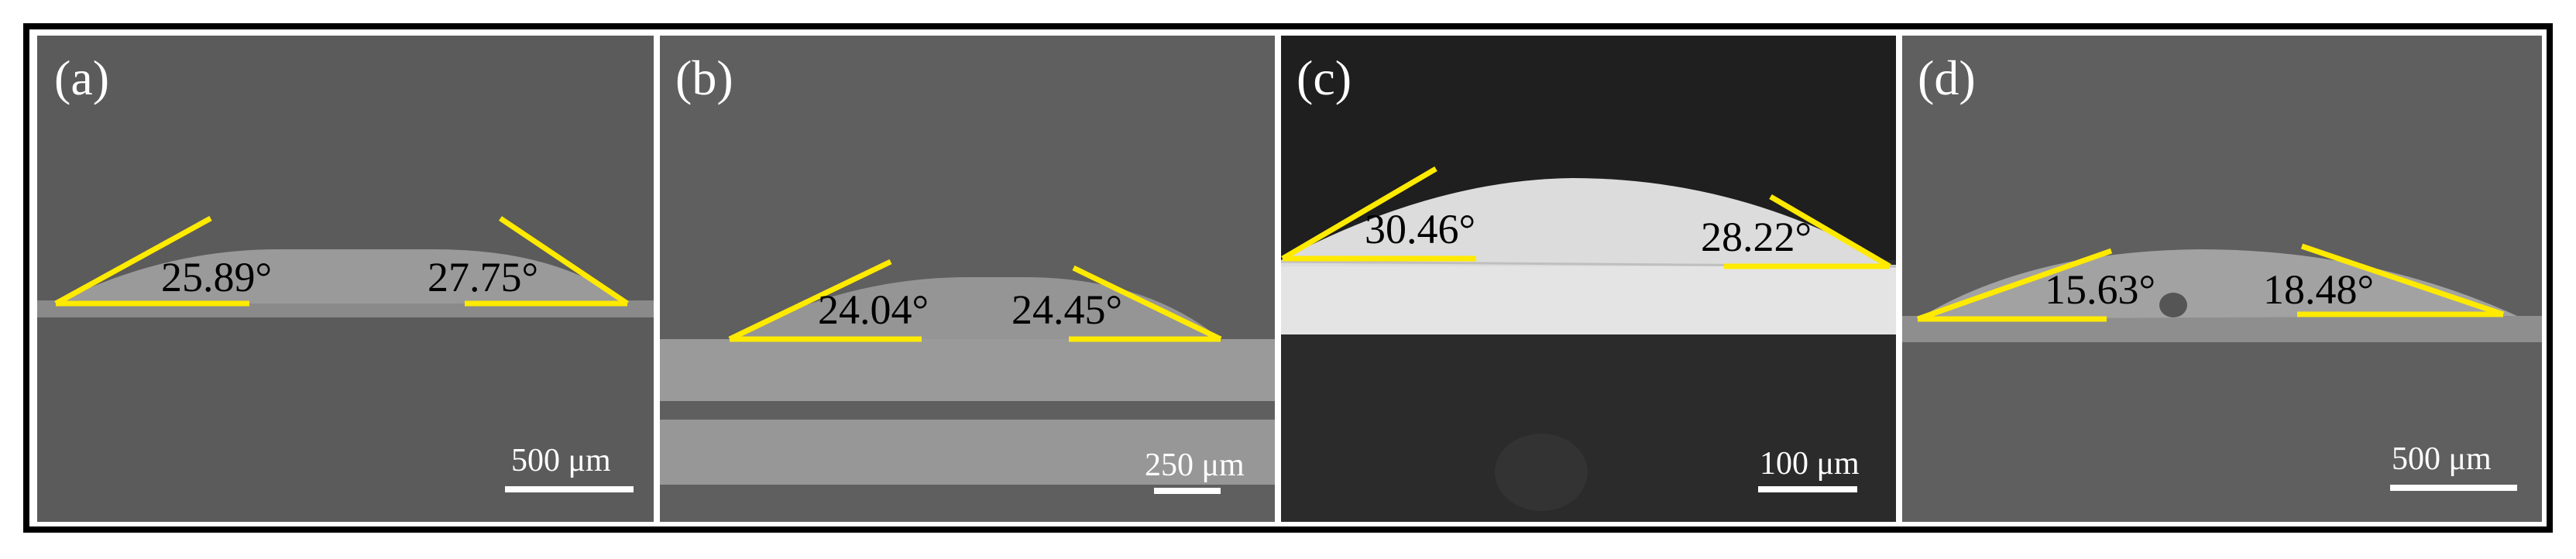 The height and width of the screenshot is (559, 2576). Describe the element at coordinates (1067, 310) in the screenshot. I see `panel-b-right-angle: 24.45°` at that location.